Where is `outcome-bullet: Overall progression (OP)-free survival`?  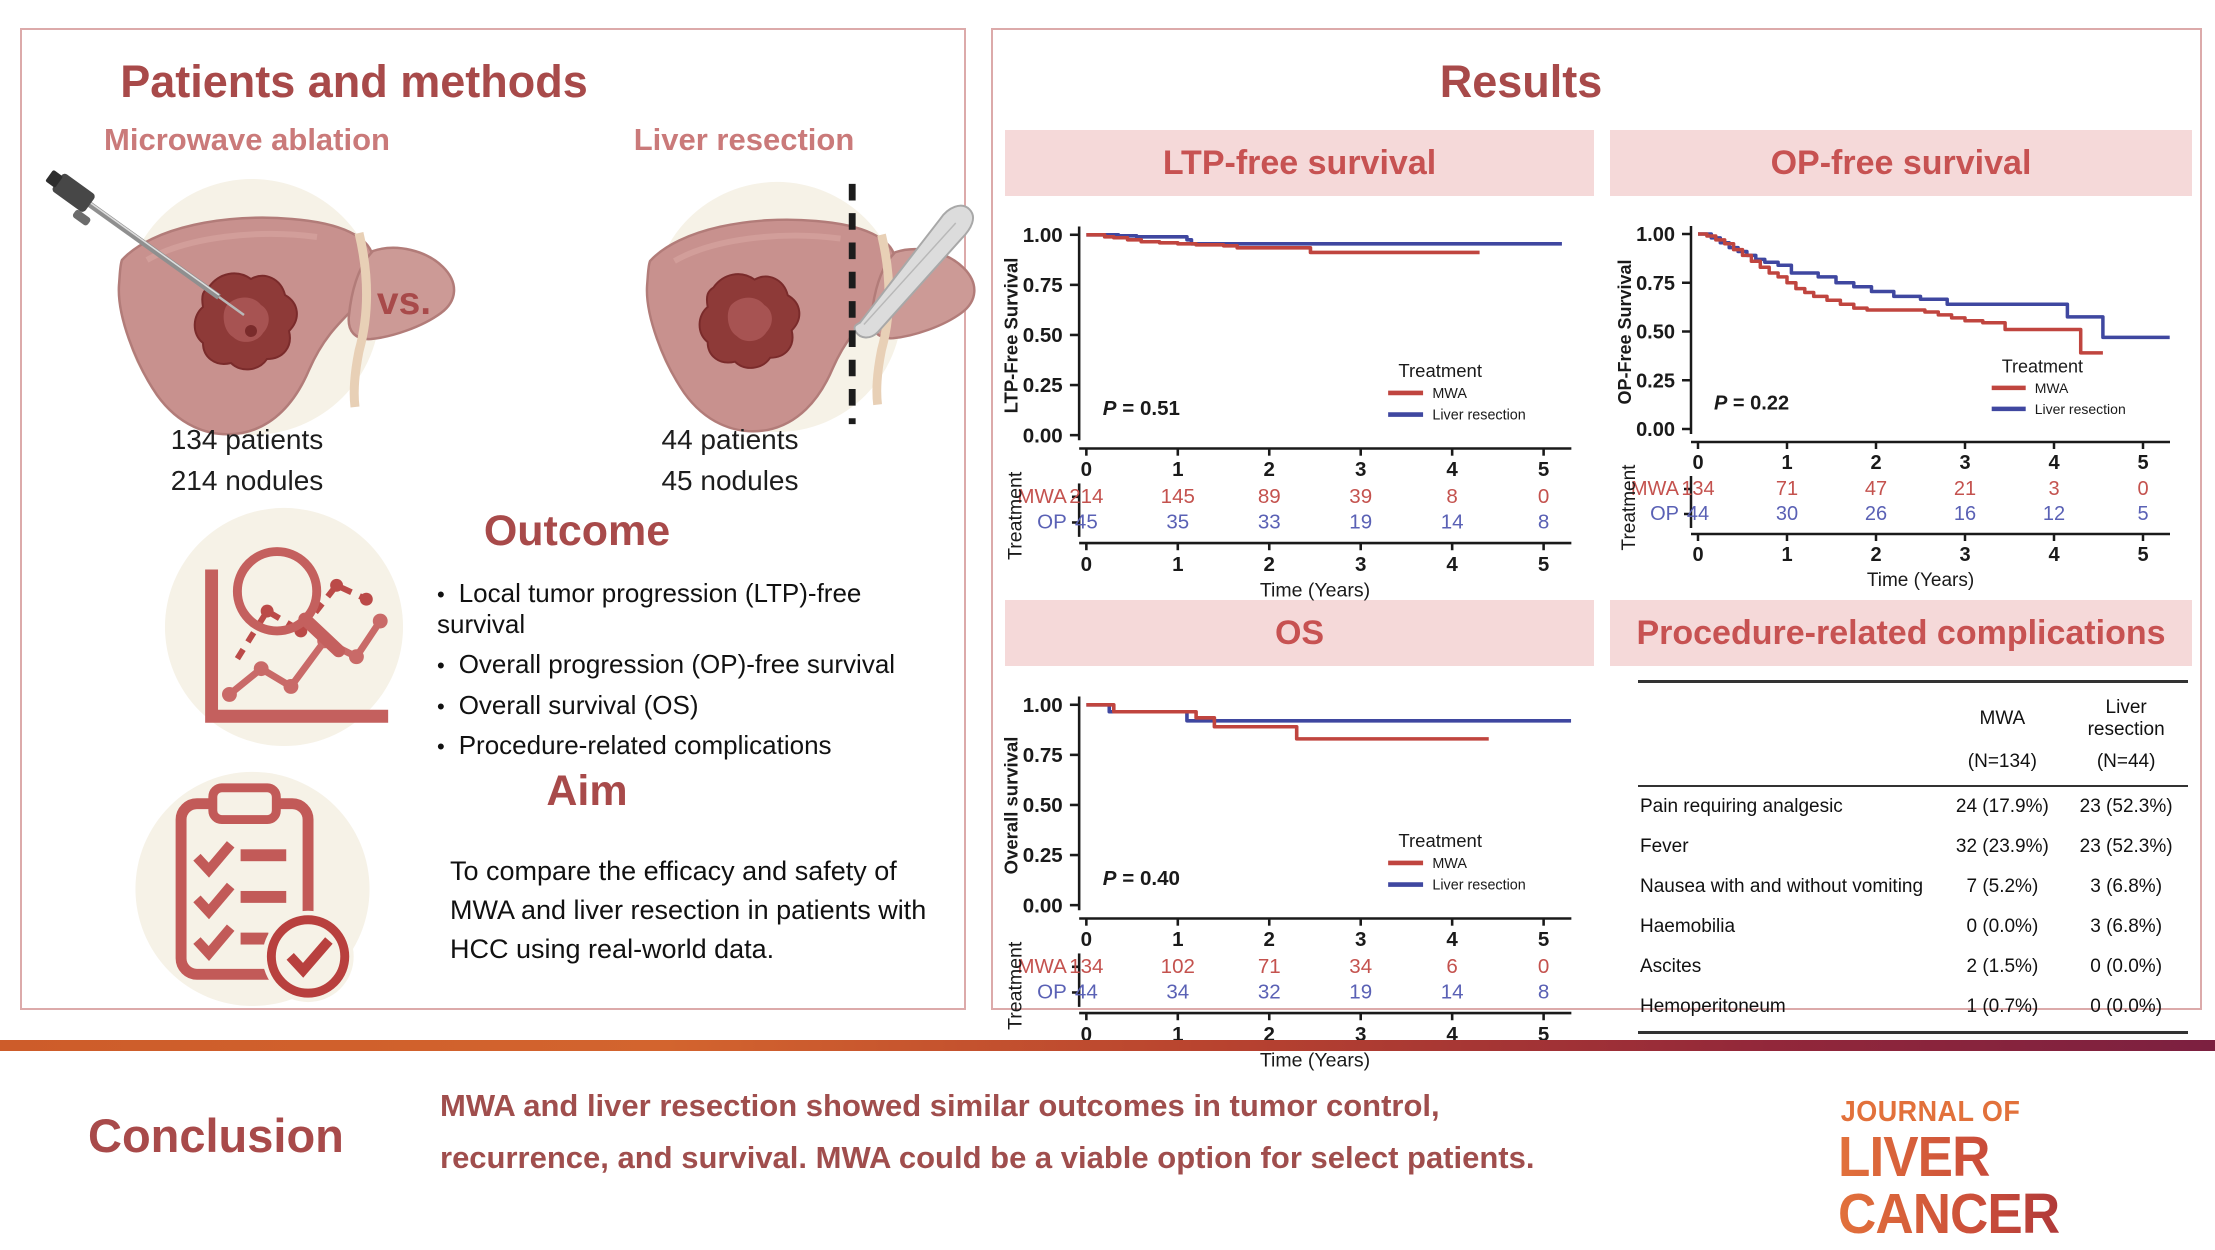 outcome-bullet: Overall progression (OP)-free survival is located at coordinates (687, 664).